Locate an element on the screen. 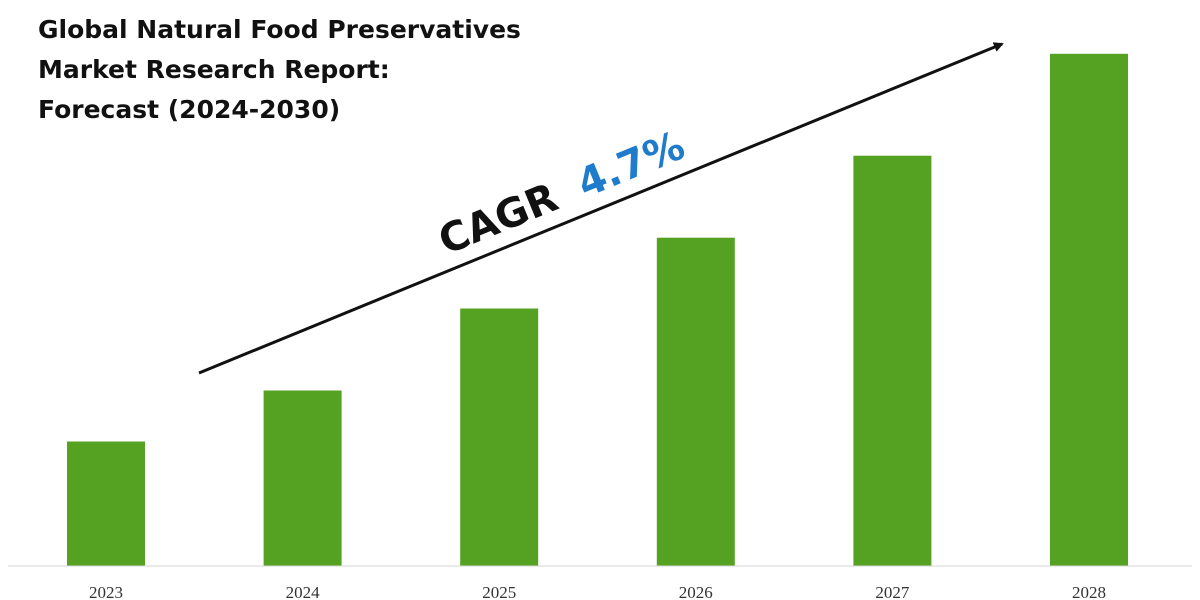 This screenshot has height=600, width=1200. x-tick-2028: 2028 is located at coordinates (1089, 591).